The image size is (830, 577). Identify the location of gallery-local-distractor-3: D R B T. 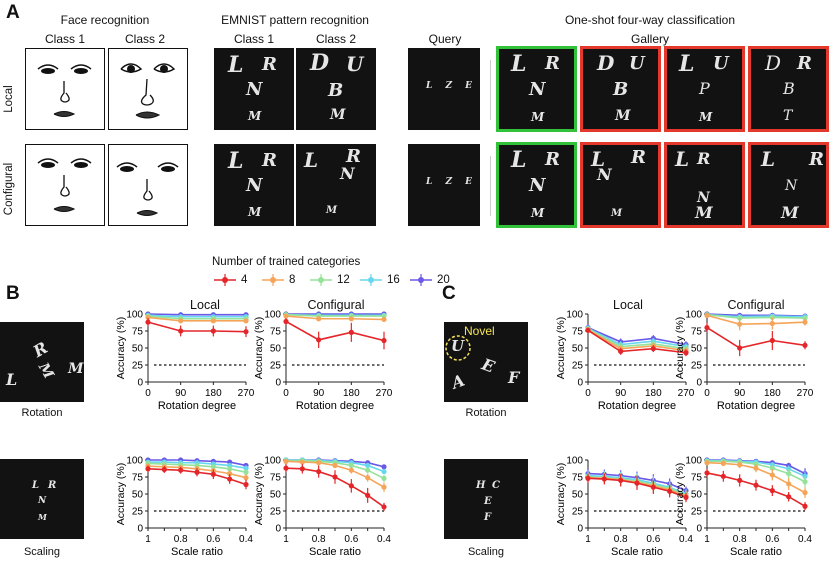
(788, 89).